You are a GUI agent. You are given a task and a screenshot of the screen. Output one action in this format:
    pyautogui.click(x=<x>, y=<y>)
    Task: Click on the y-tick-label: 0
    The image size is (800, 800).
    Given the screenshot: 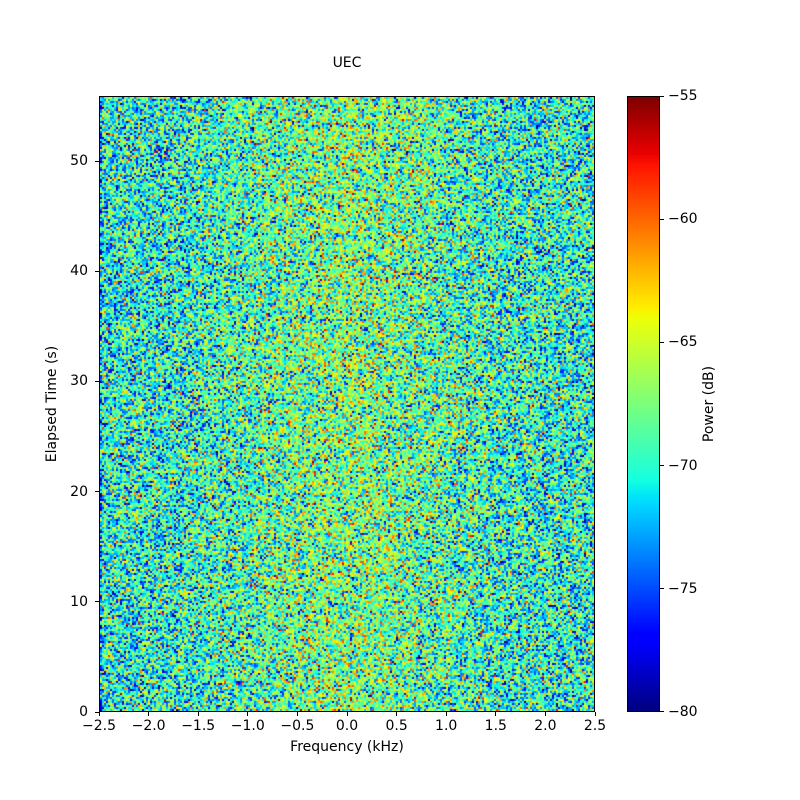 What is the action you would take?
    pyautogui.click(x=83, y=712)
    